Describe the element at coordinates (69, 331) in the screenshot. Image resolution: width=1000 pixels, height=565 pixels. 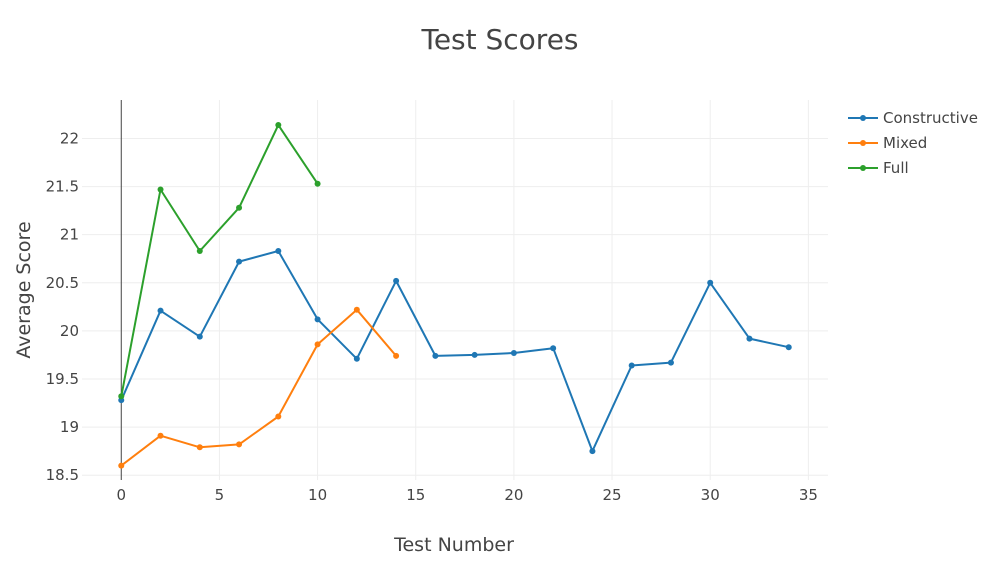
I see `y-tick-label: 20` at that location.